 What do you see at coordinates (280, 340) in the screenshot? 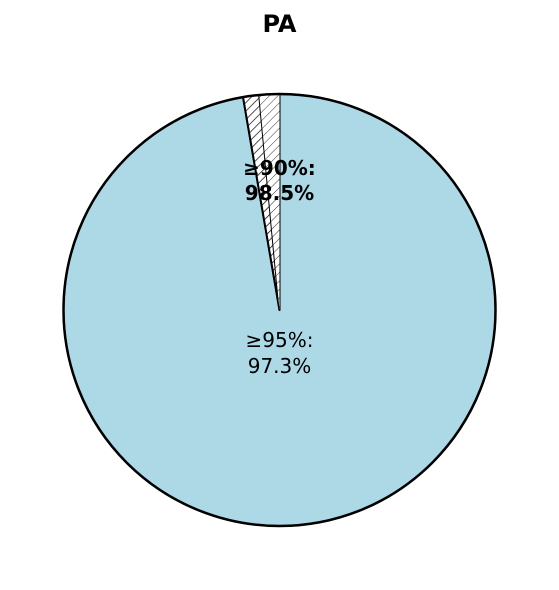
I see `annotation-95-line1: ≥95%:` at bounding box center [280, 340].